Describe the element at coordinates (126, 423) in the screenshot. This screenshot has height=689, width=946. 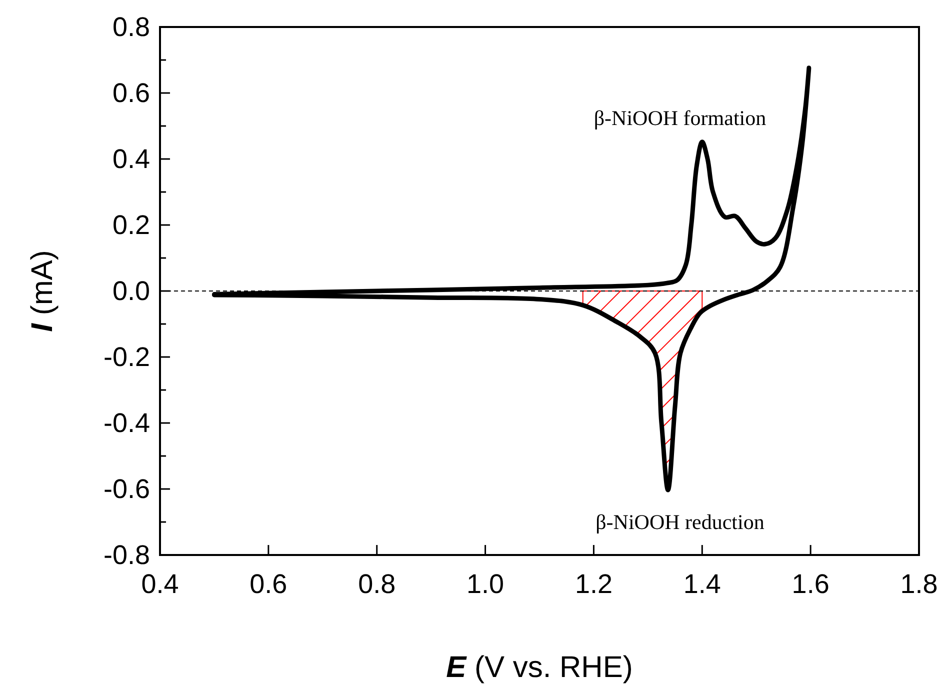
I see `y-tick-label: -0.4` at that location.